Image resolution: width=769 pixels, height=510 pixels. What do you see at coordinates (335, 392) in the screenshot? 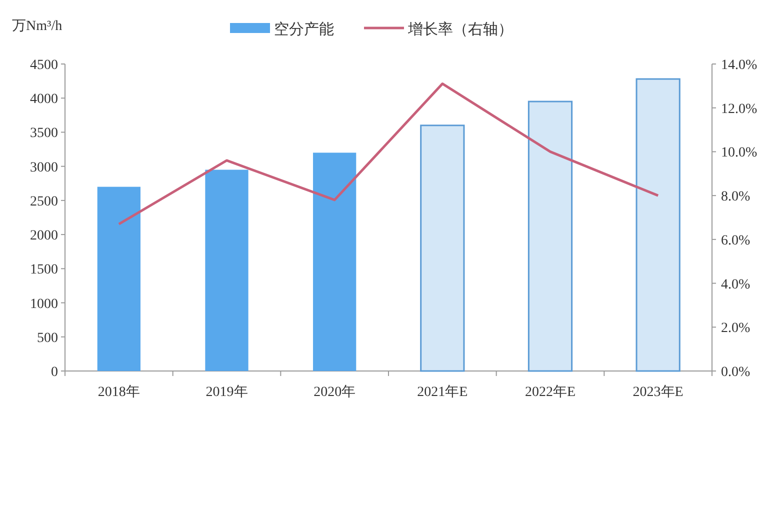
I see `x-tick-label: 2020年` at bounding box center [335, 392].